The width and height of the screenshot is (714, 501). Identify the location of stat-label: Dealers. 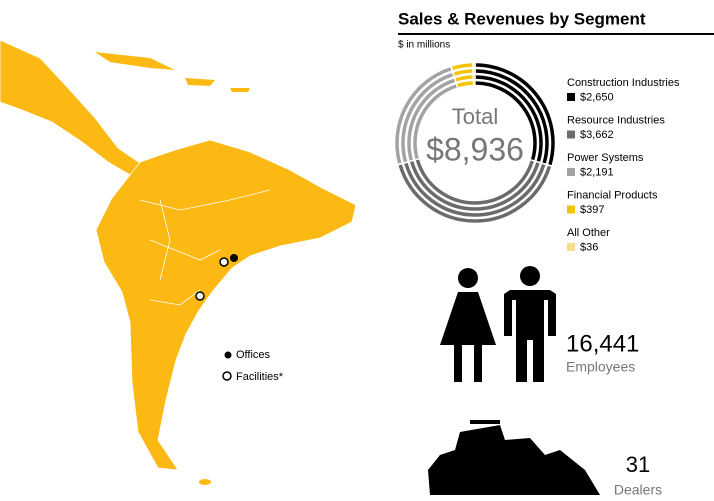
(638, 490).